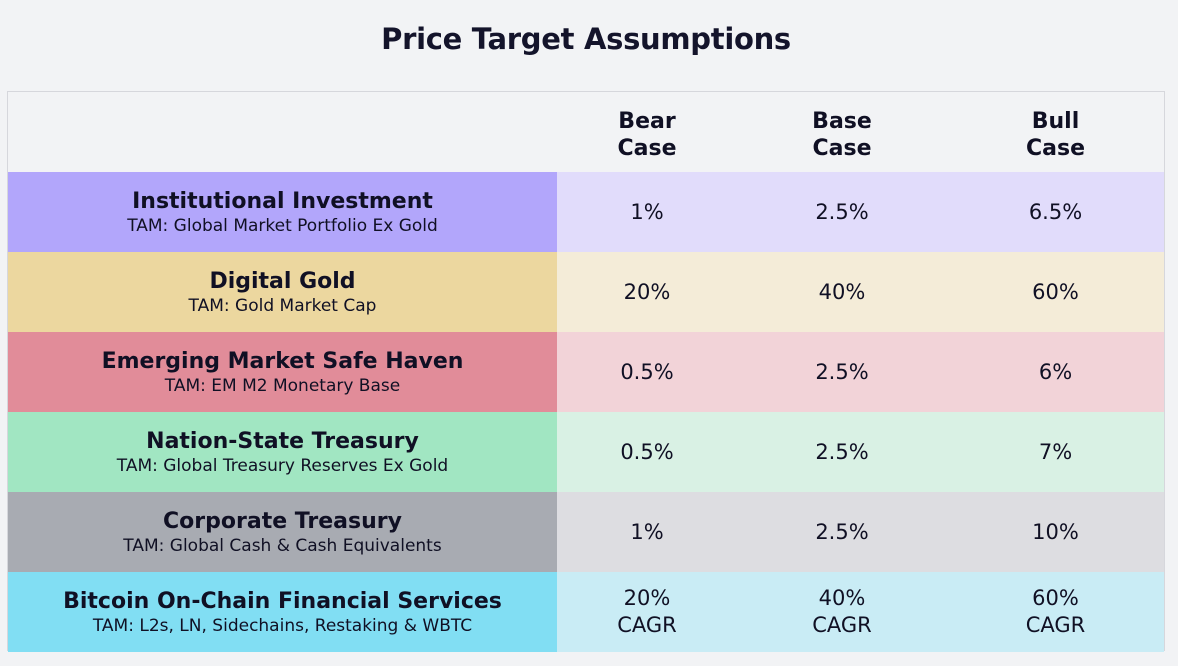 This screenshot has width=1178, height=666. I want to click on bear-value: 20% CAGR, so click(647, 612).